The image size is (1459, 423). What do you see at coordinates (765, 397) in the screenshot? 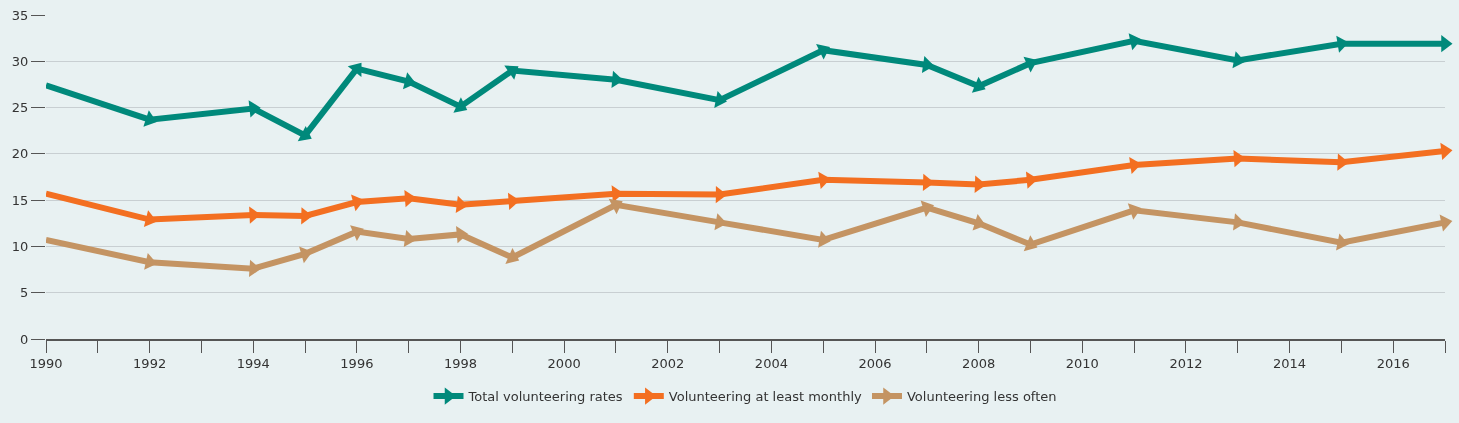
I see `legend-label: Volunteering at least monthly` at bounding box center [765, 397].